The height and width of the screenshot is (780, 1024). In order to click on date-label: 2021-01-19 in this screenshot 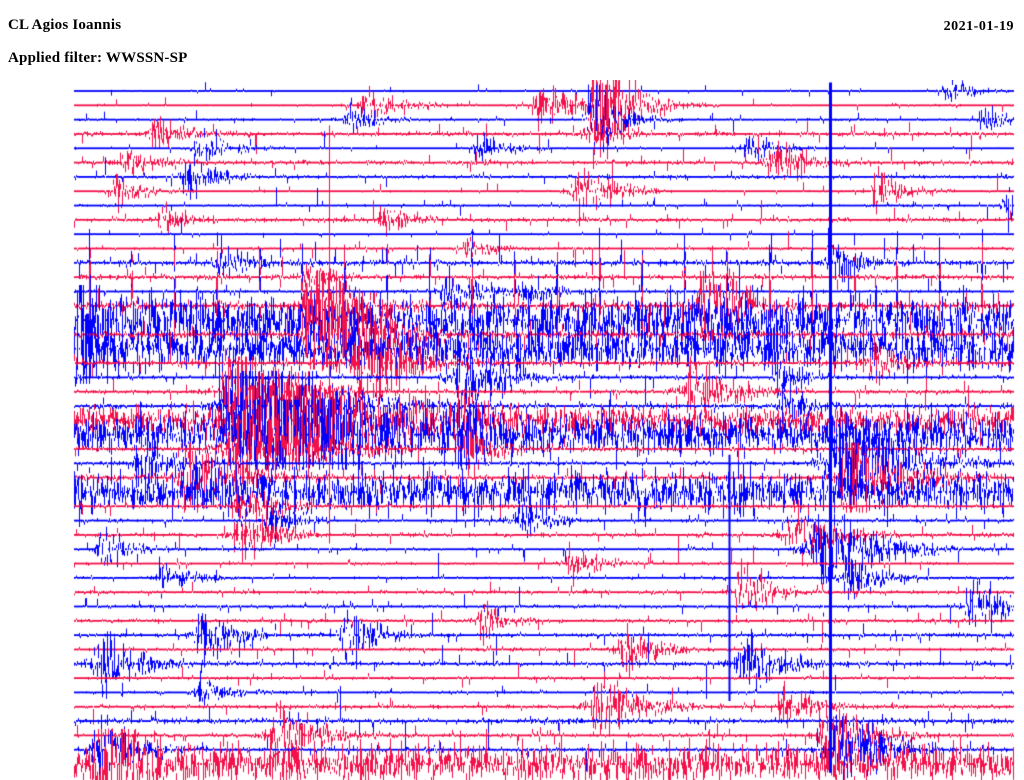, I will do `click(978, 26)`.